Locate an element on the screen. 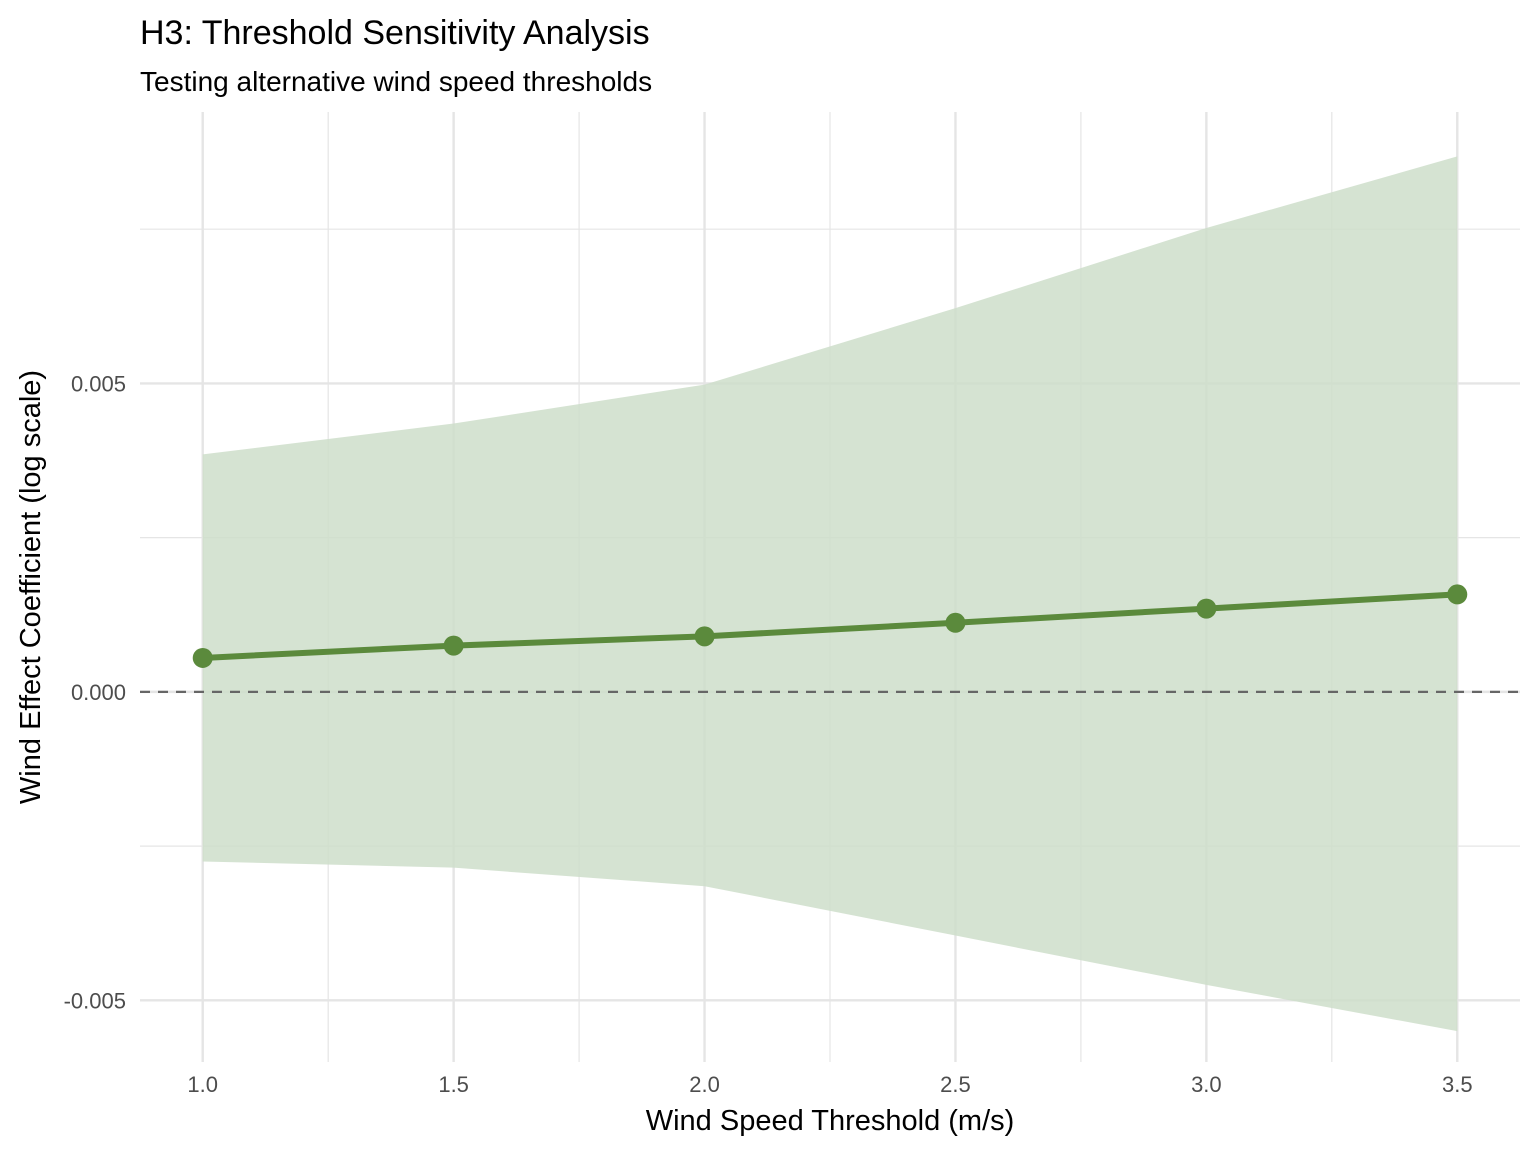 The height and width of the screenshot is (1152, 1536). x-axis-ticks: 1.0 1.5 2.0 2.5 3.0 3.5 is located at coordinates (829, 1084).